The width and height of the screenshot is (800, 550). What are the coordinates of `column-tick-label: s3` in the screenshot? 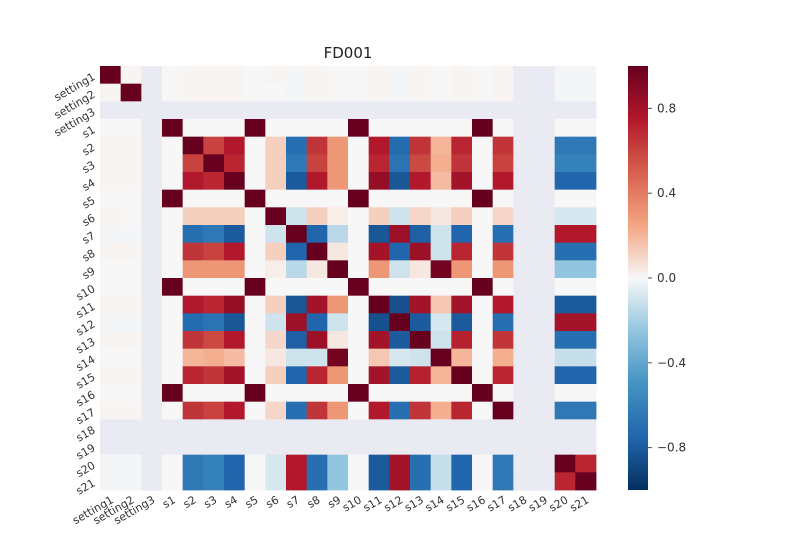 It's located at (211, 502).